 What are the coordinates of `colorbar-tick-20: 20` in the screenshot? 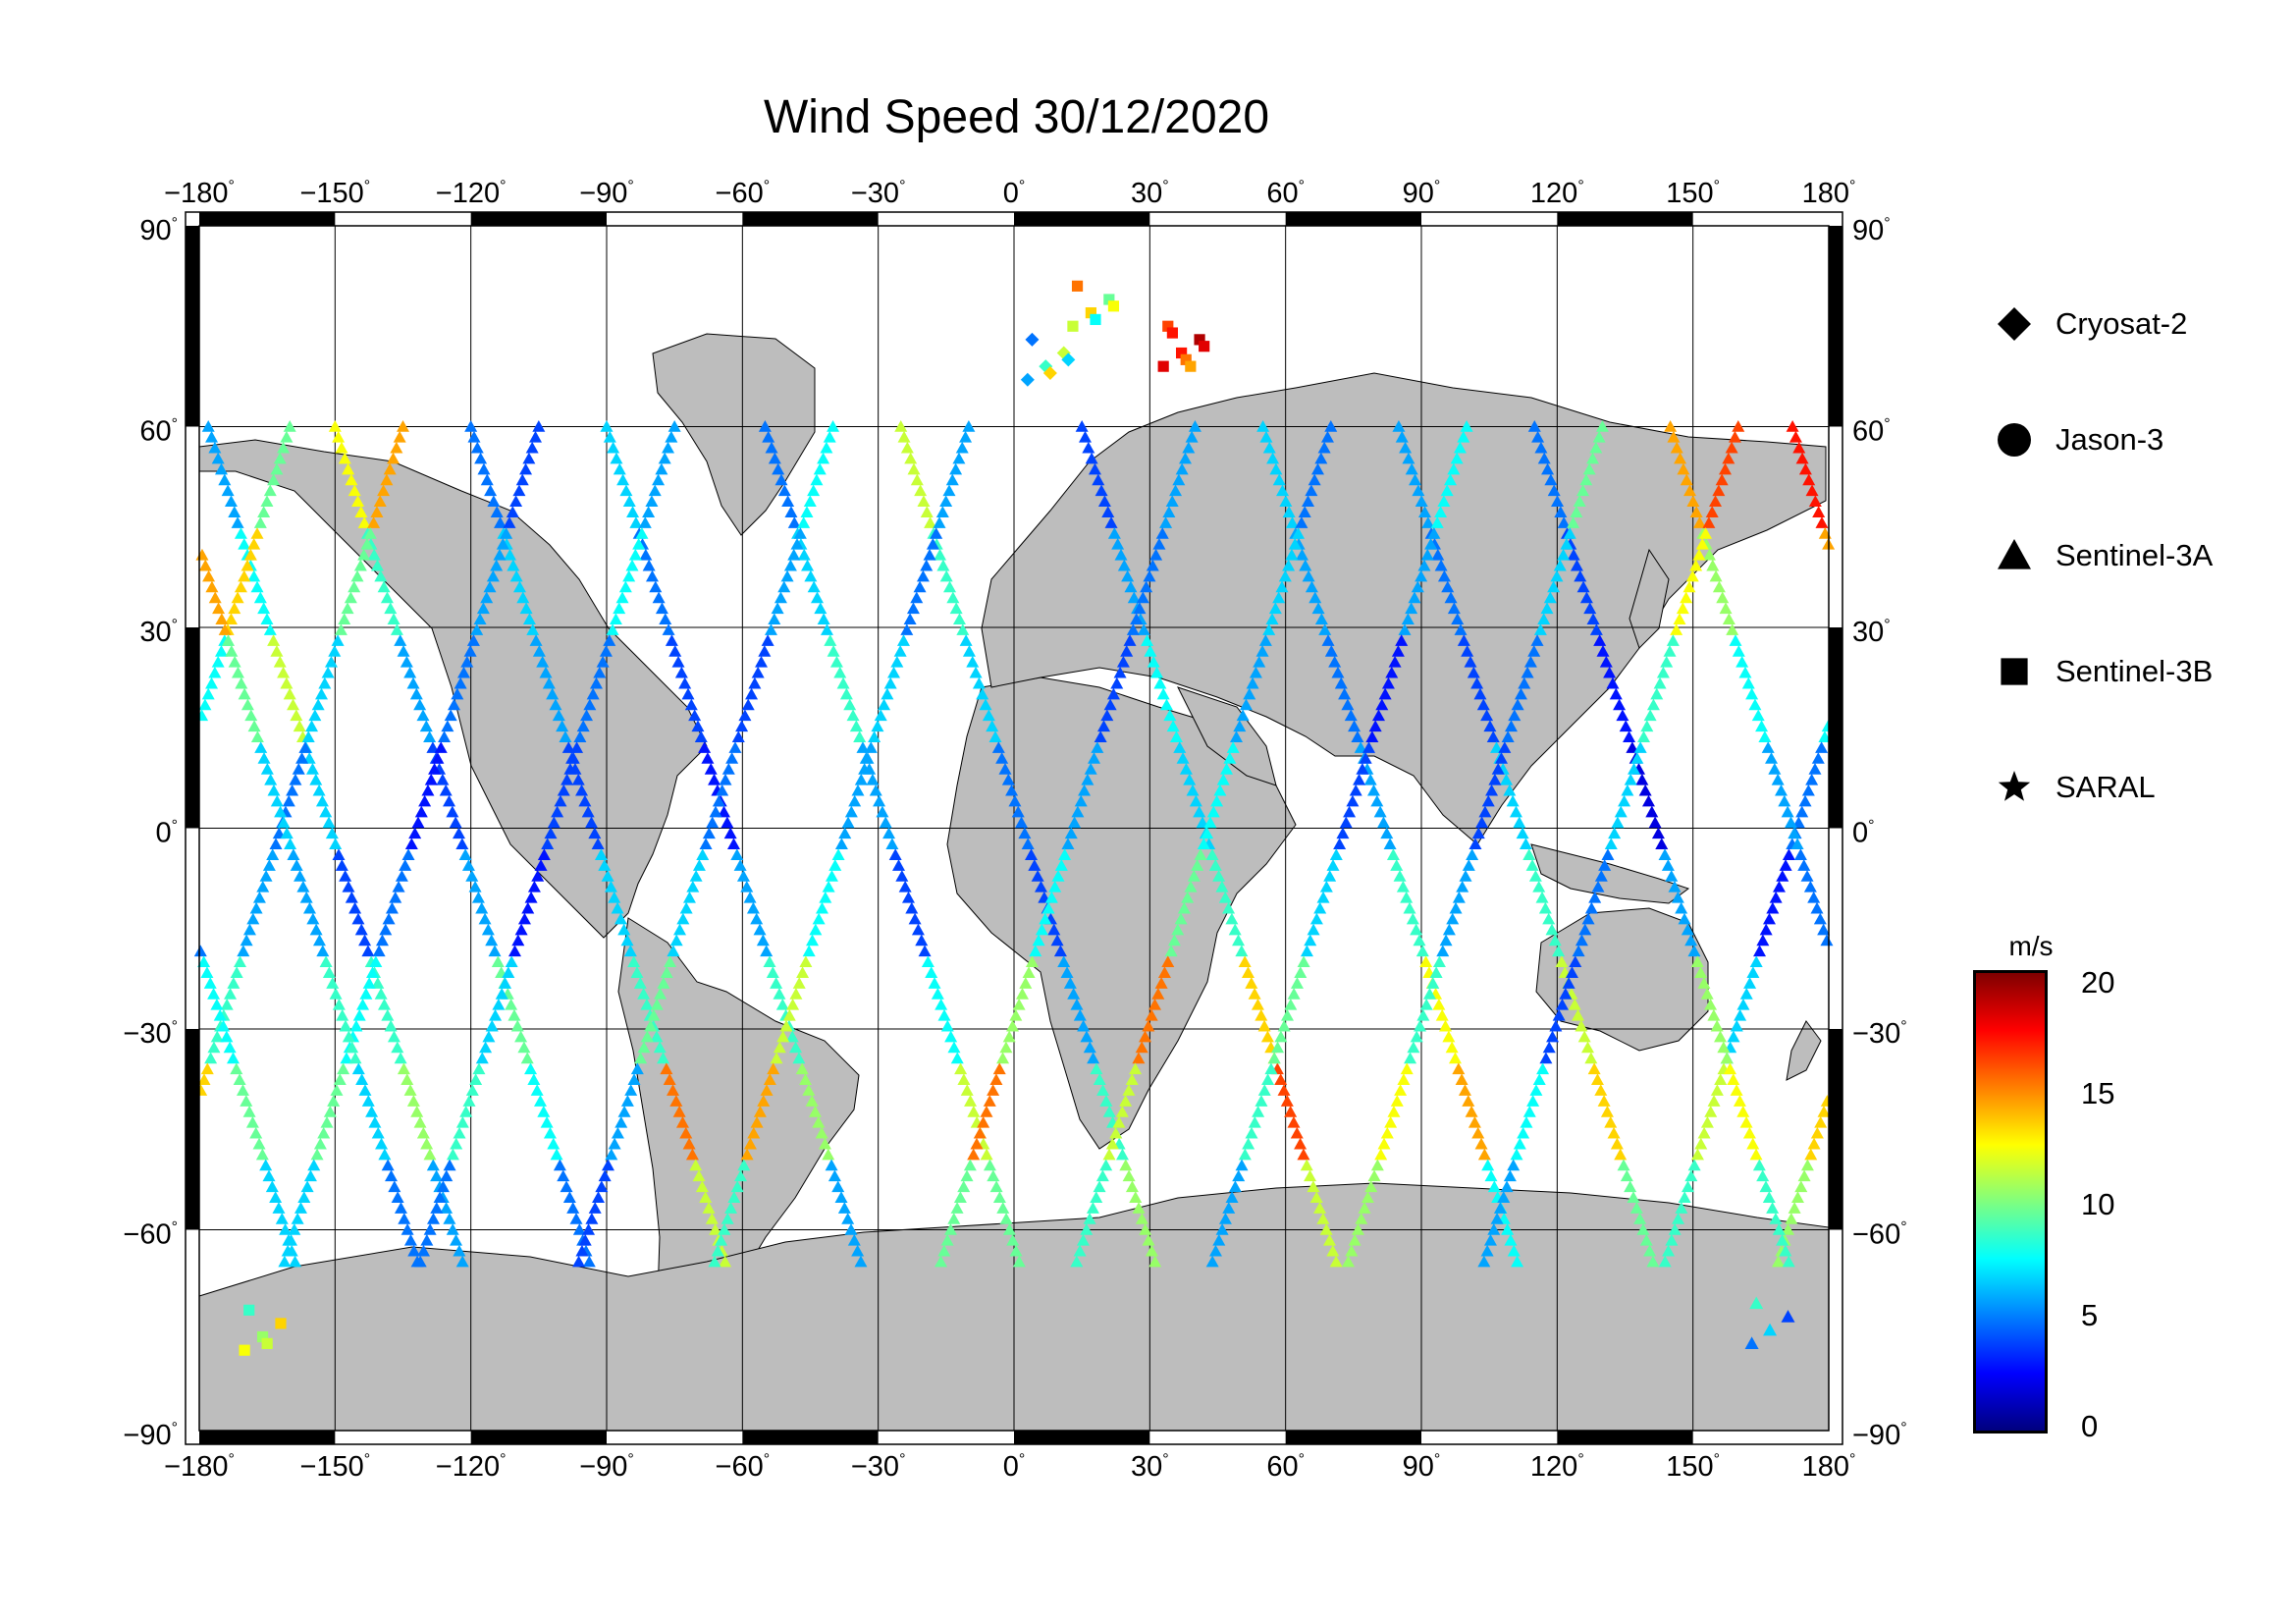 It's located at (2098, 982).